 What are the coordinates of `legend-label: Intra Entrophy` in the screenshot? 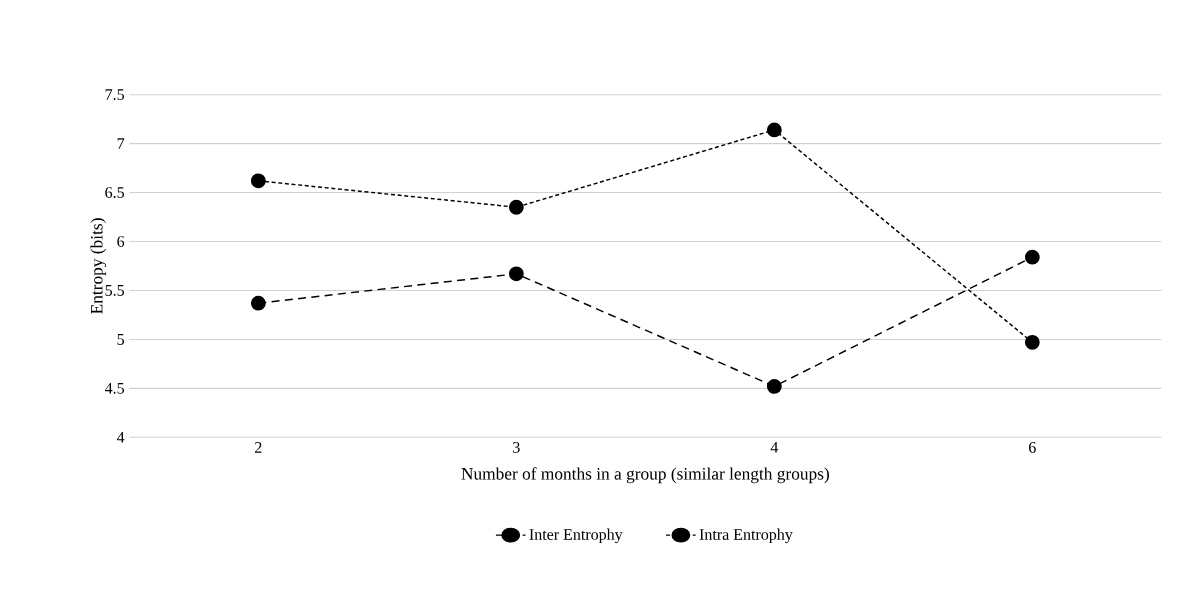 It's located at (746, 536).